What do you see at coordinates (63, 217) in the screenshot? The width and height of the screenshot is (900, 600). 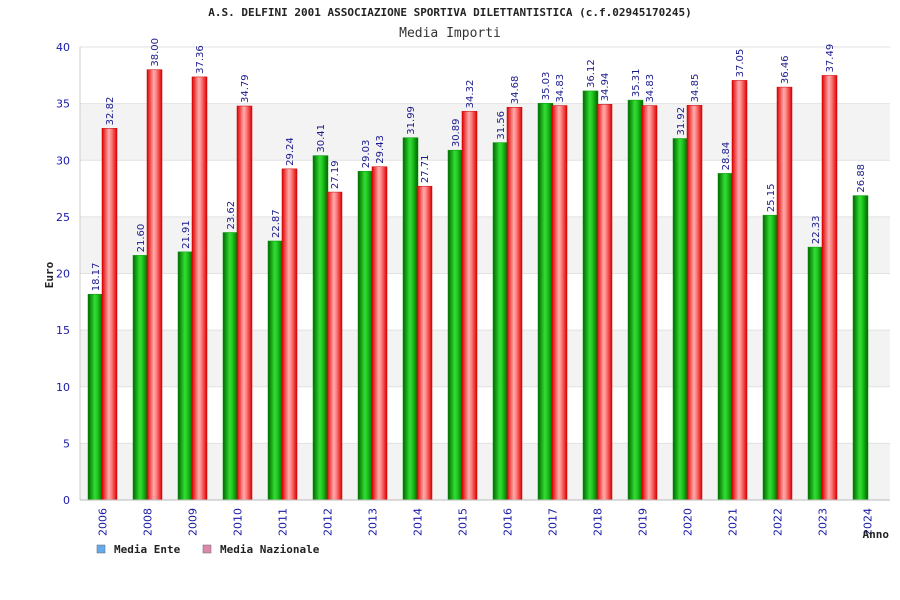 I see `y-tick-label: 25` at bounding box center [63, 217].